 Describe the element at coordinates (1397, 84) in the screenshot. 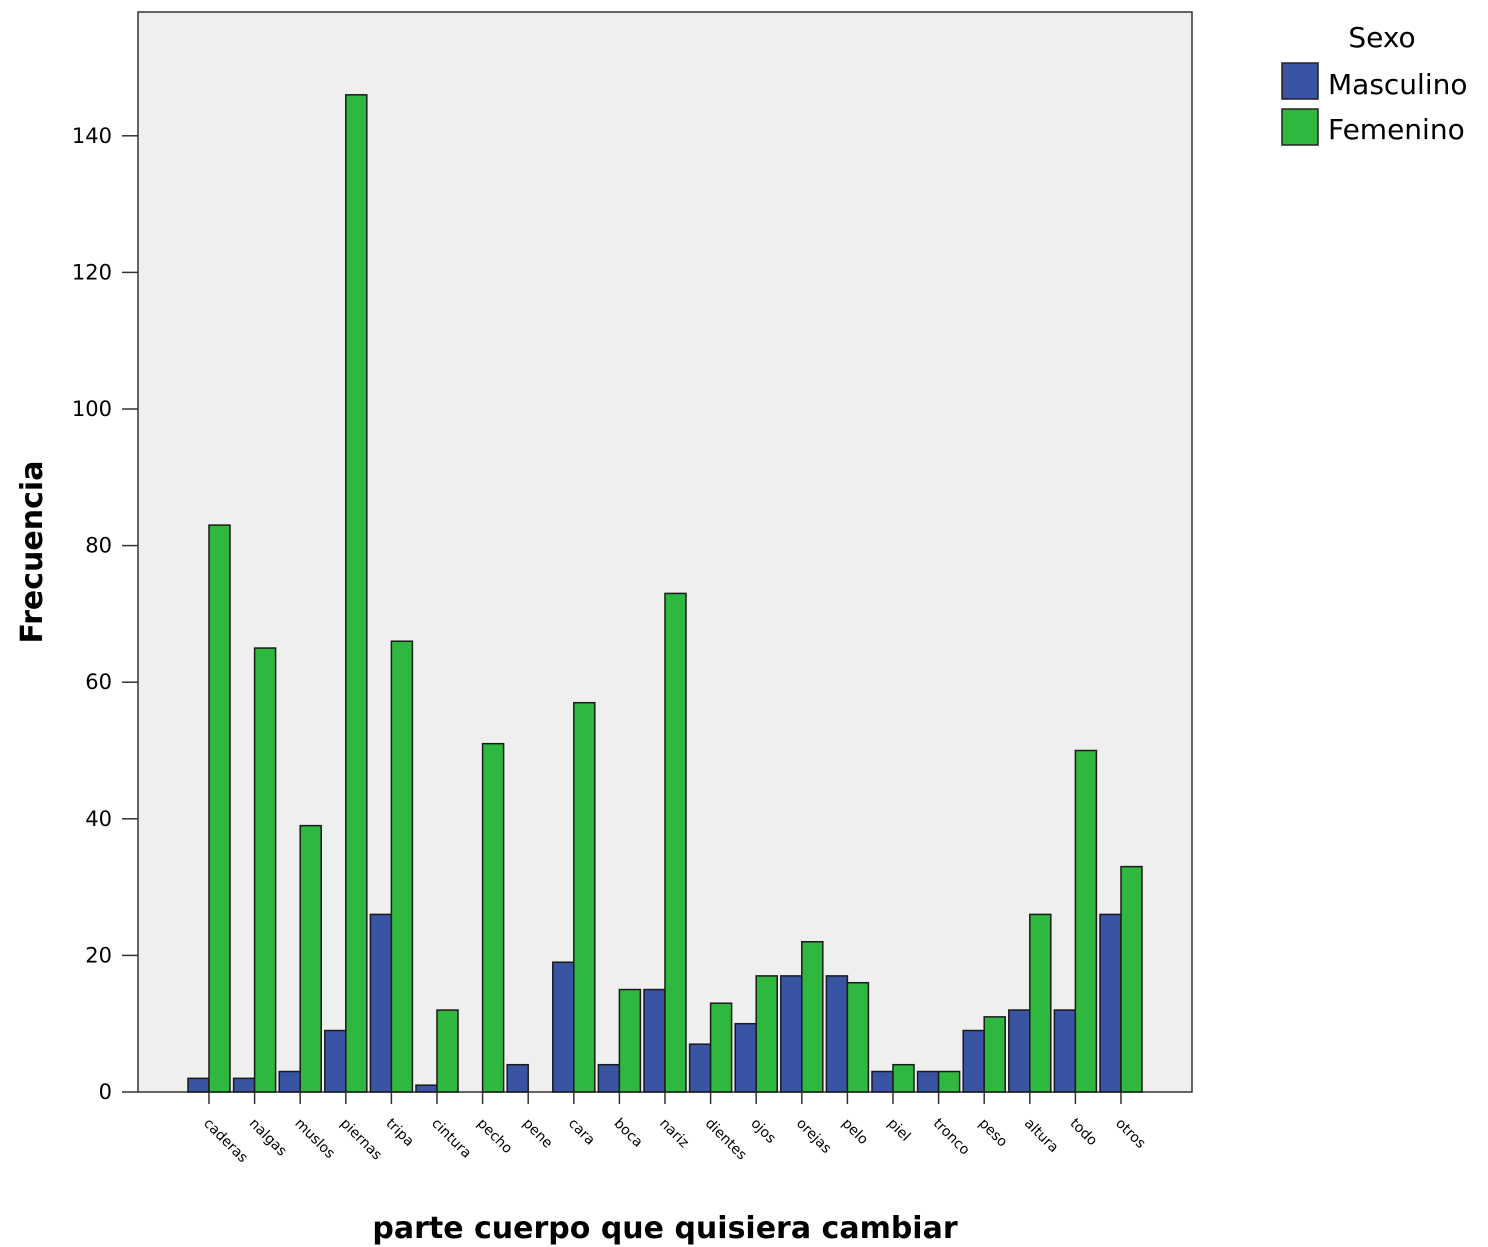

I see `legend-label-masculino: Masculino` at that location.